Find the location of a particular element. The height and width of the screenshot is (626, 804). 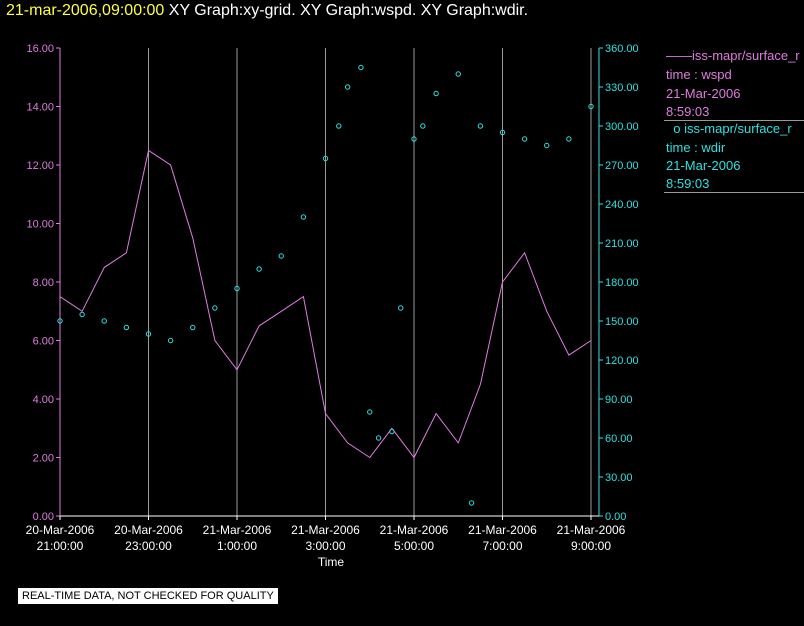

right-tick-label-7: 210.00 is located at coordinates (622, 244).